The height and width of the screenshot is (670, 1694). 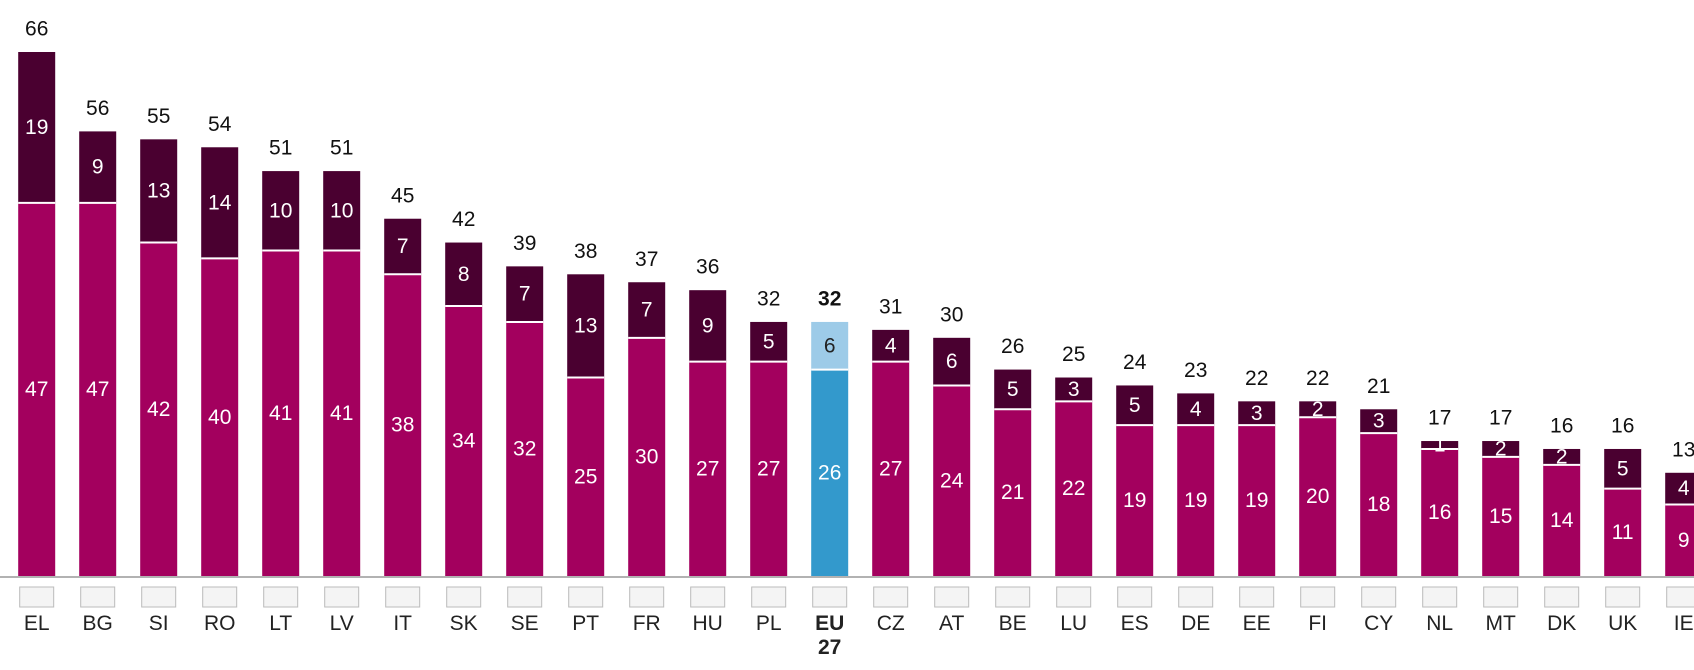 I want to click on segment-label: 25, so click(x=585, y=476).